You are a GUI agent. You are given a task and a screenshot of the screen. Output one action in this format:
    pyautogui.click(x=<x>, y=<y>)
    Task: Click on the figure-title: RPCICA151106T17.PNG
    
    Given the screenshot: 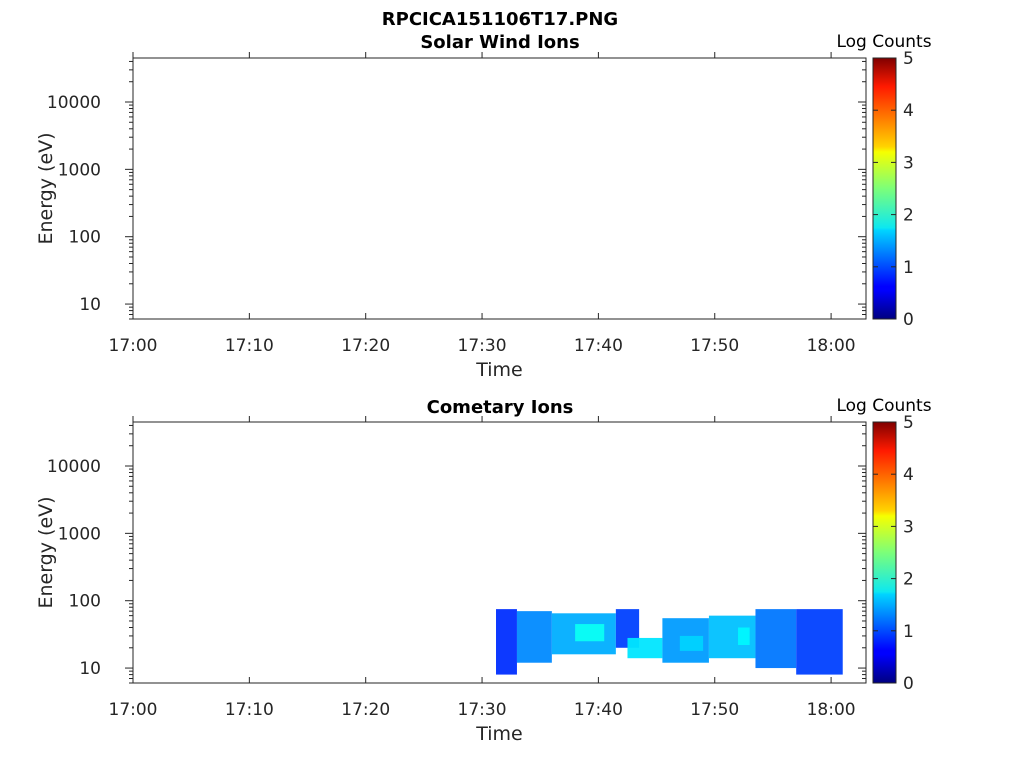 What is the action you would take?
    pyautogui.click(x=500, y=19)
    